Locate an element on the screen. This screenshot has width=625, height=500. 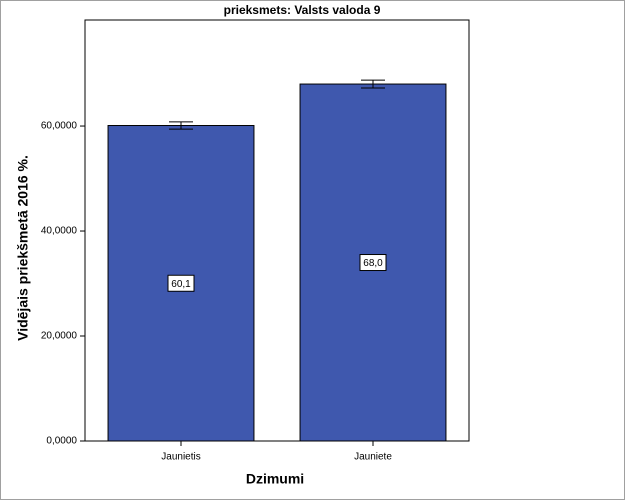
value-label: 68,0 is located at coordinates (373, 263).